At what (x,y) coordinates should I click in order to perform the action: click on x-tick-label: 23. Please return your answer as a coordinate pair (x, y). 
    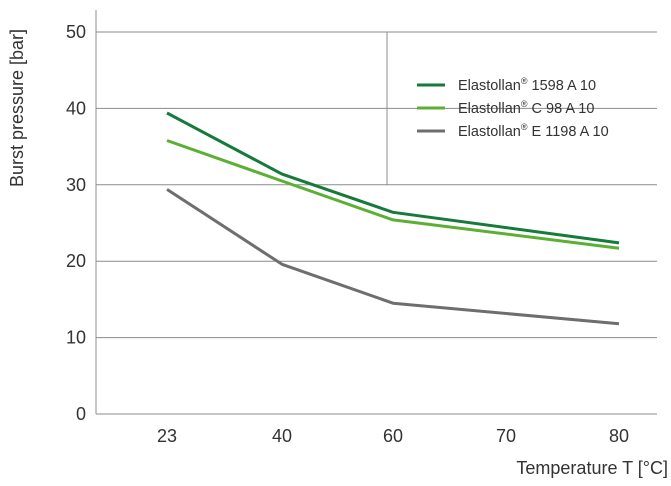
    Looking at the image, I should click on (167, 436).